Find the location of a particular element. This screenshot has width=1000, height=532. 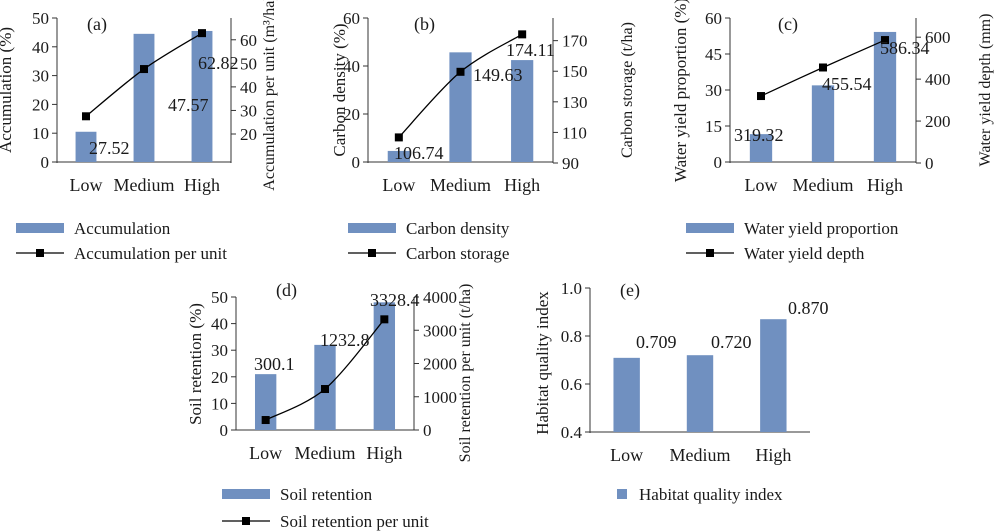

y-tick-label: 0 is located at coordinates (718, 162).